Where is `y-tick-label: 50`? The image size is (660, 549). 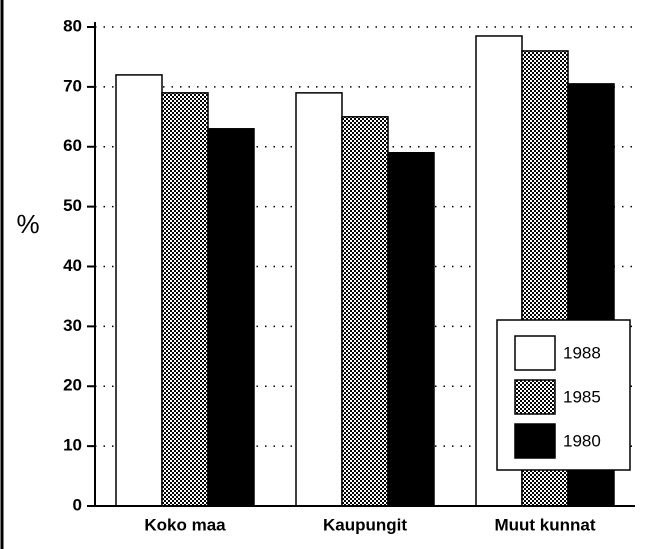 y-tick-label: 50 is located at coordinates (72, 205).